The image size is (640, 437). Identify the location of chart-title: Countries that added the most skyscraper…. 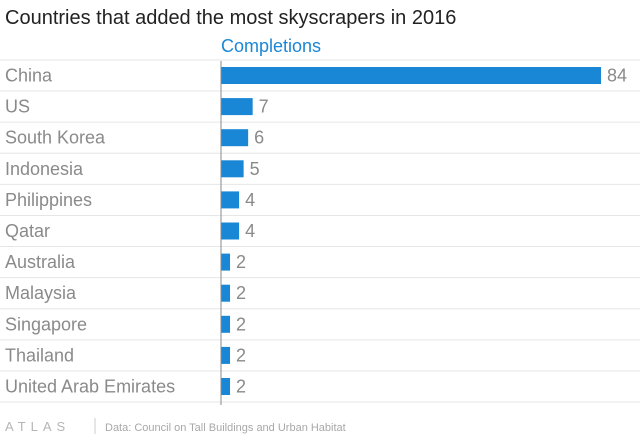
(230, 18).